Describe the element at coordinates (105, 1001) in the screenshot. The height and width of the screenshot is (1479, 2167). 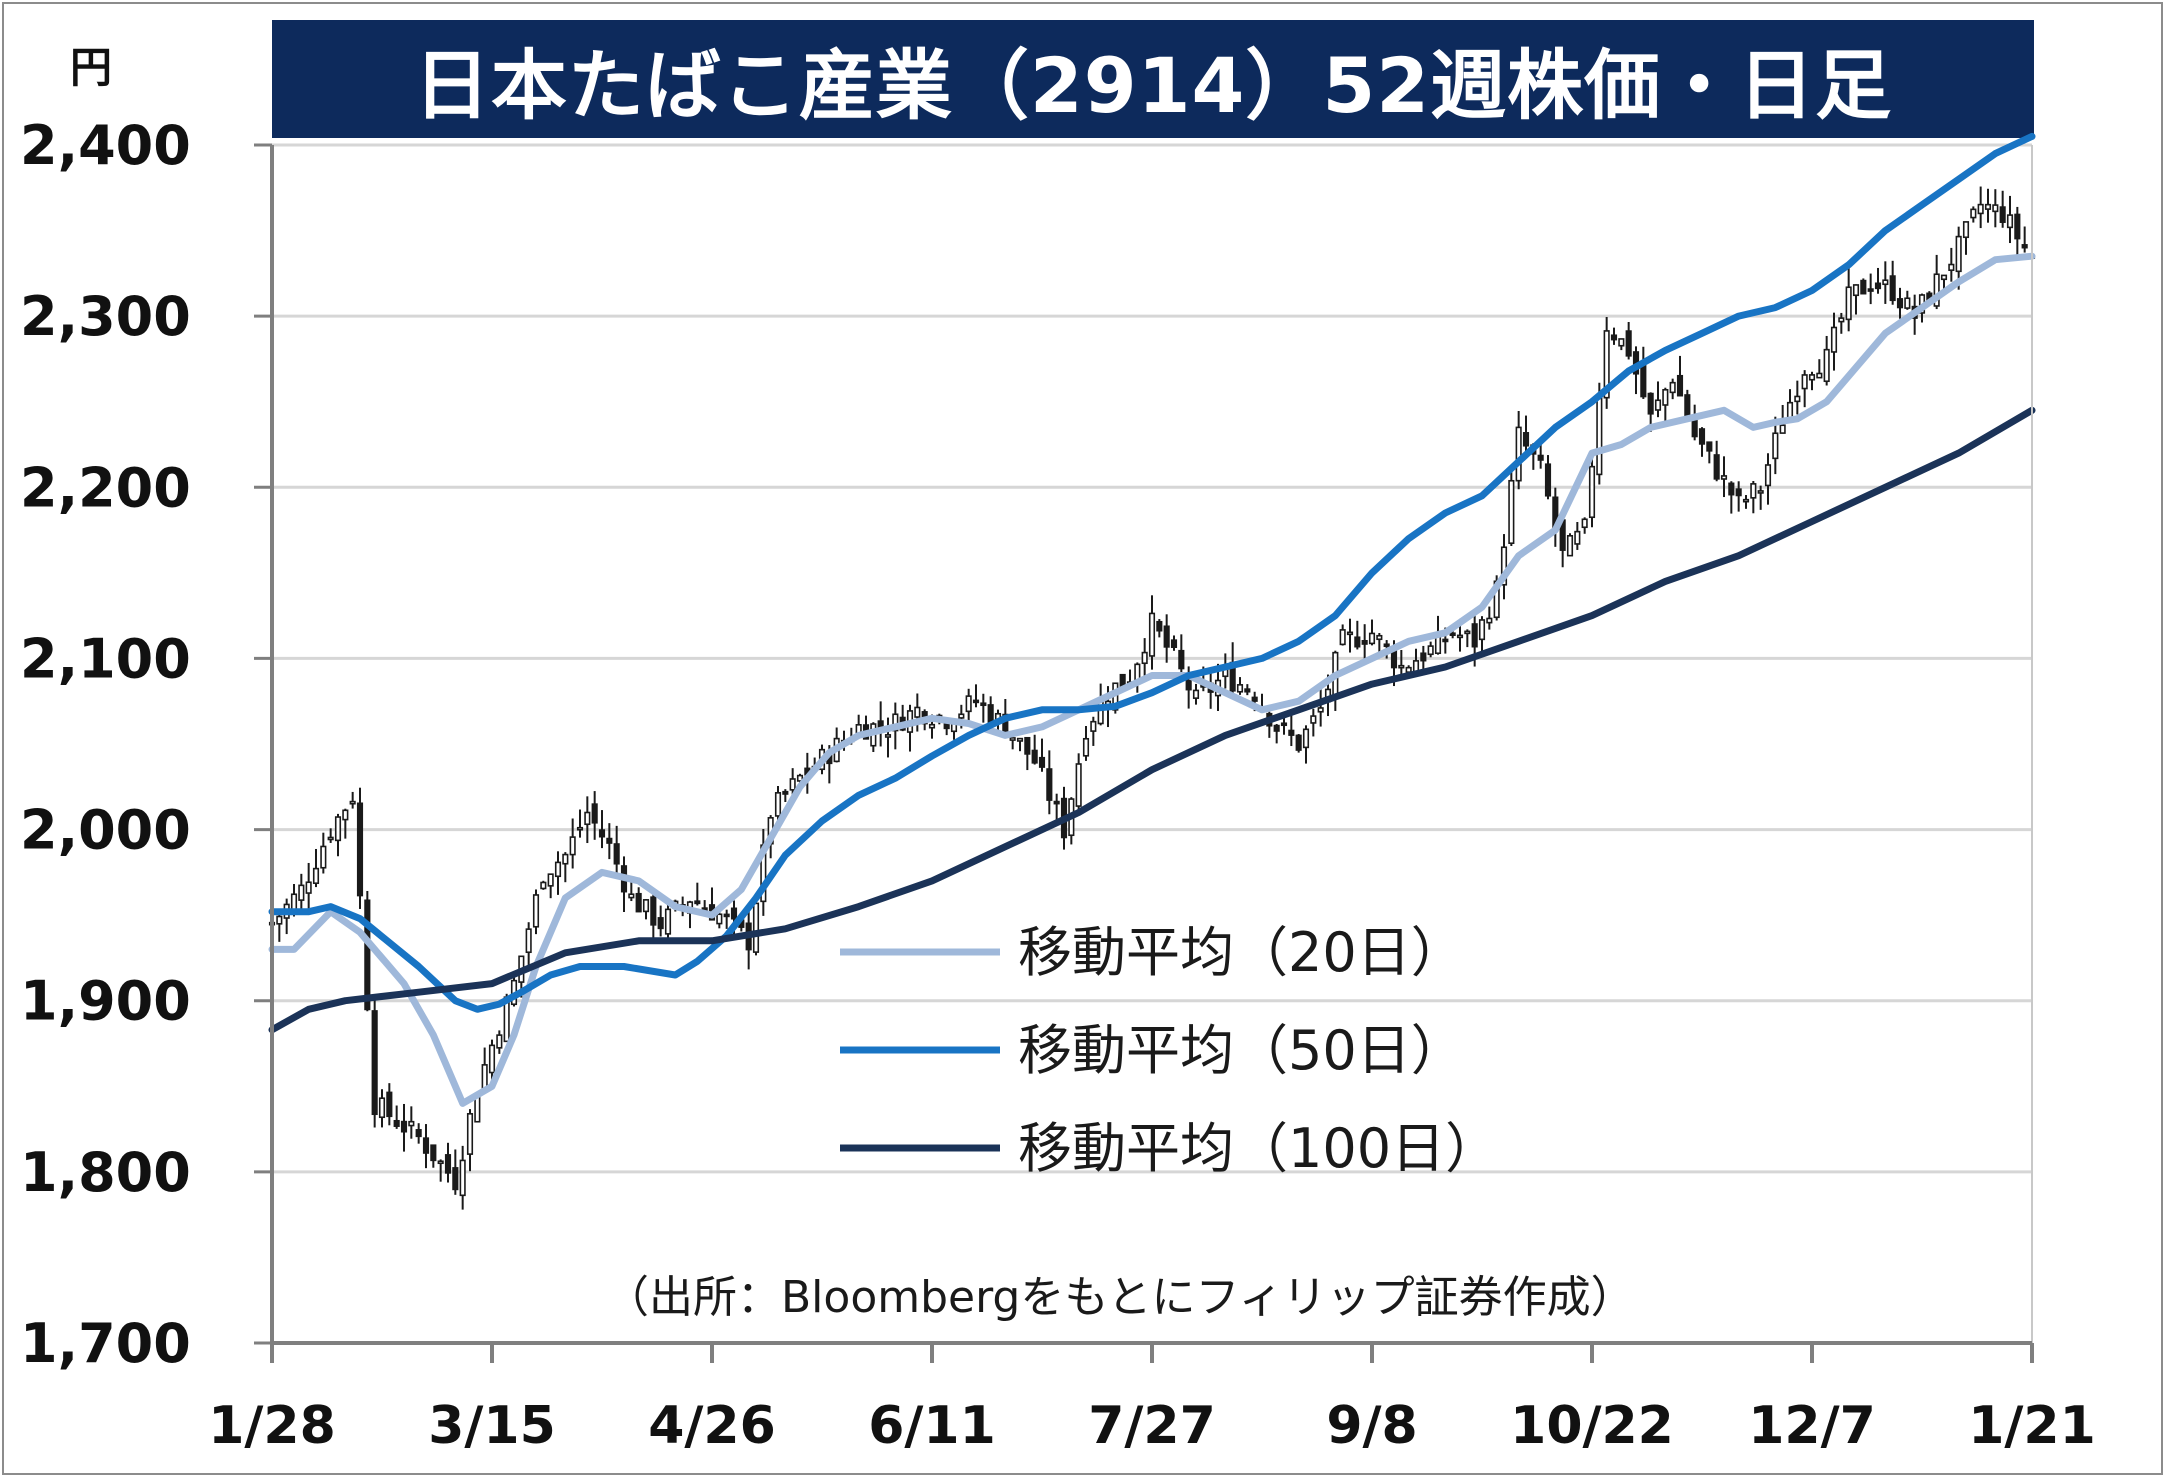
I see `y-tick-label: 1,900` at that location.